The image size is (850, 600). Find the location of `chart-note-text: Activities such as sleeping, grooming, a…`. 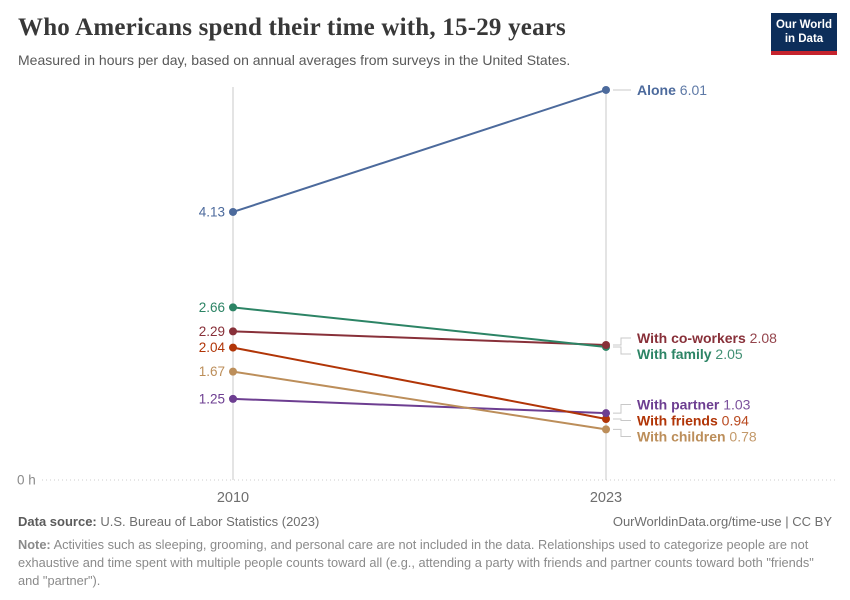

chart-note-text: Activities such as sleeping, grooming, a… is located at coordinates (416, 562).